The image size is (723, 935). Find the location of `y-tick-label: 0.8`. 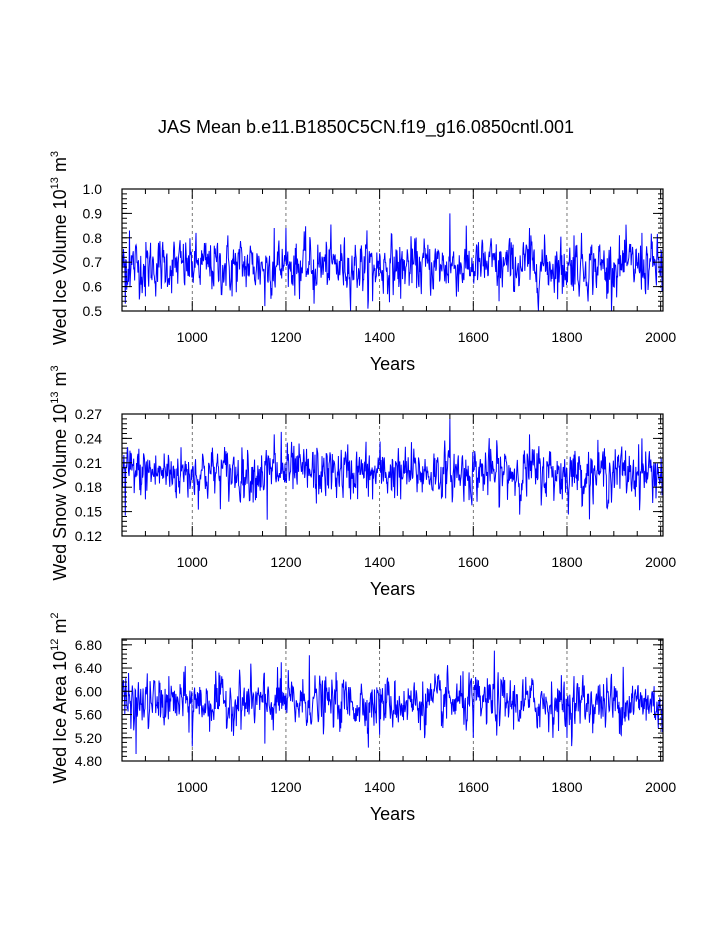

y-tick-label: 0.8 is located at coordinates (93, 238).